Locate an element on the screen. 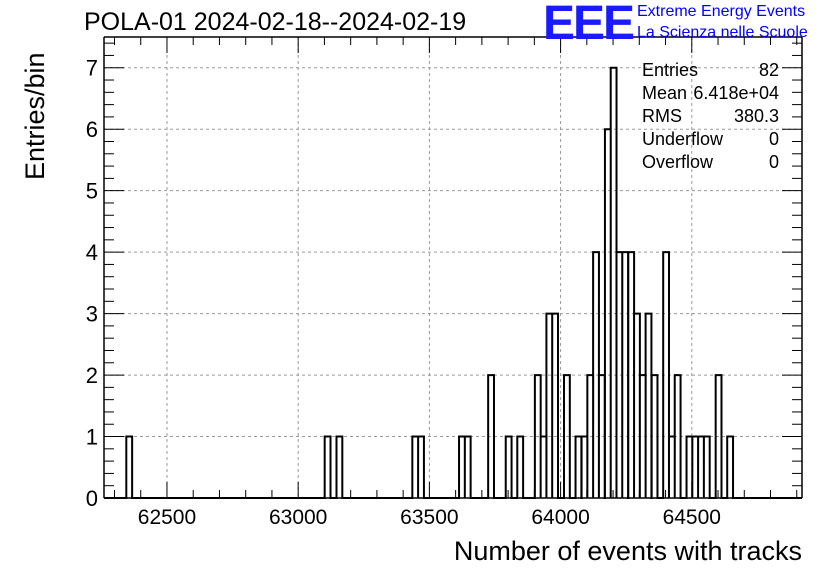 This screenshot has height=572, width=836. y-tick-label: 3 is located at coordinates (92, 314).